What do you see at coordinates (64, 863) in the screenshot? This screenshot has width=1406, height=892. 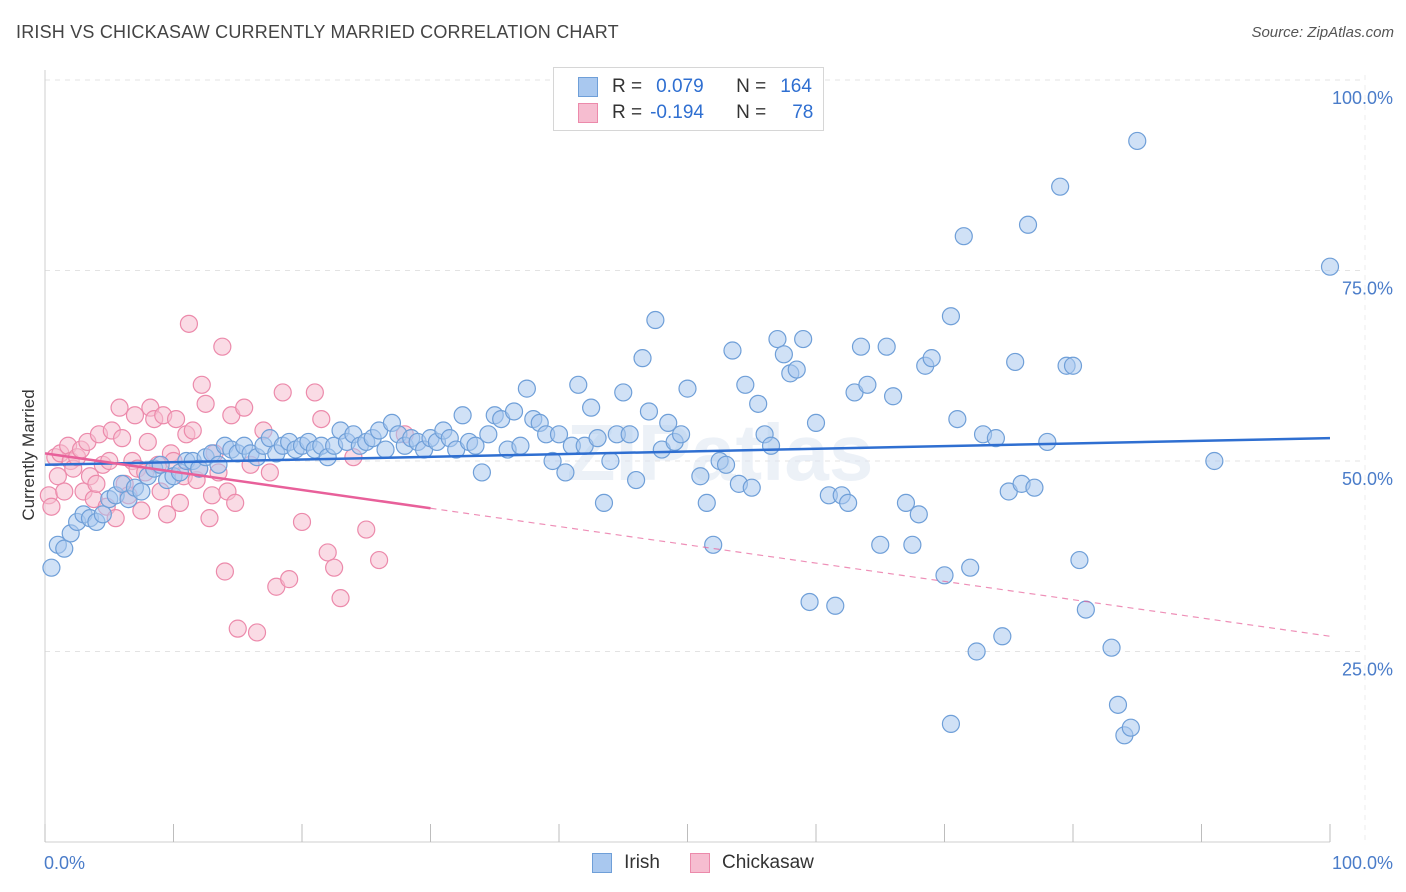 I see `x-tick-label: 0.0%` at bounding box center [64, 863].